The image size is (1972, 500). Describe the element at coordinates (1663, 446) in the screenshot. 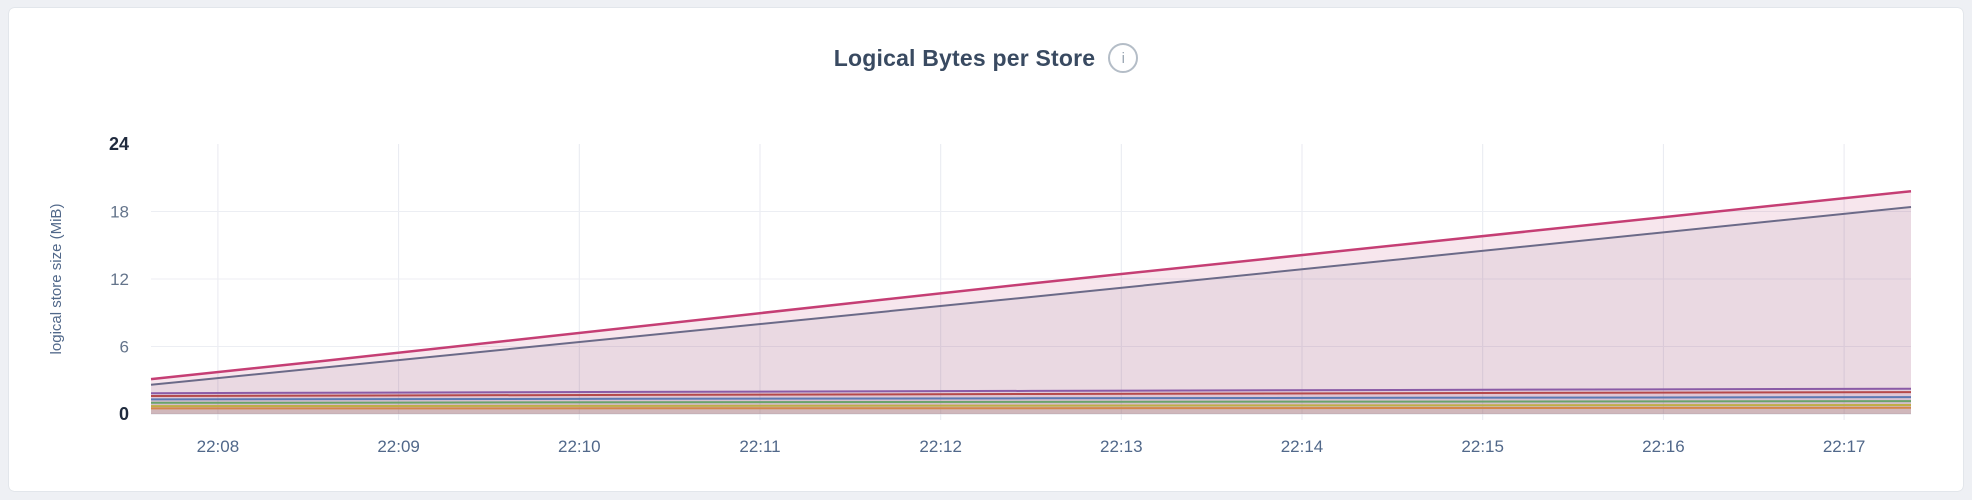

I see `x-tick-label: 22:16` at that location.